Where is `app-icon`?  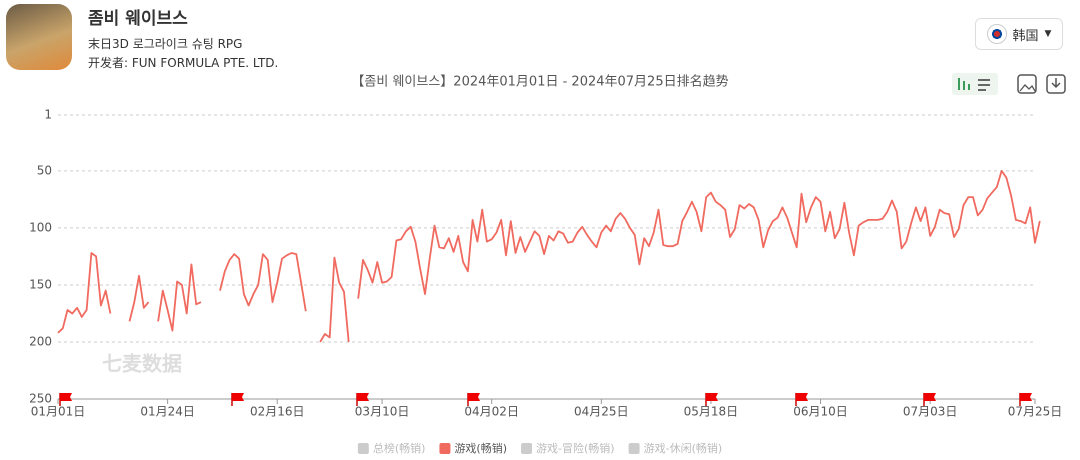 app-icon is located at coordinates (39, 37).